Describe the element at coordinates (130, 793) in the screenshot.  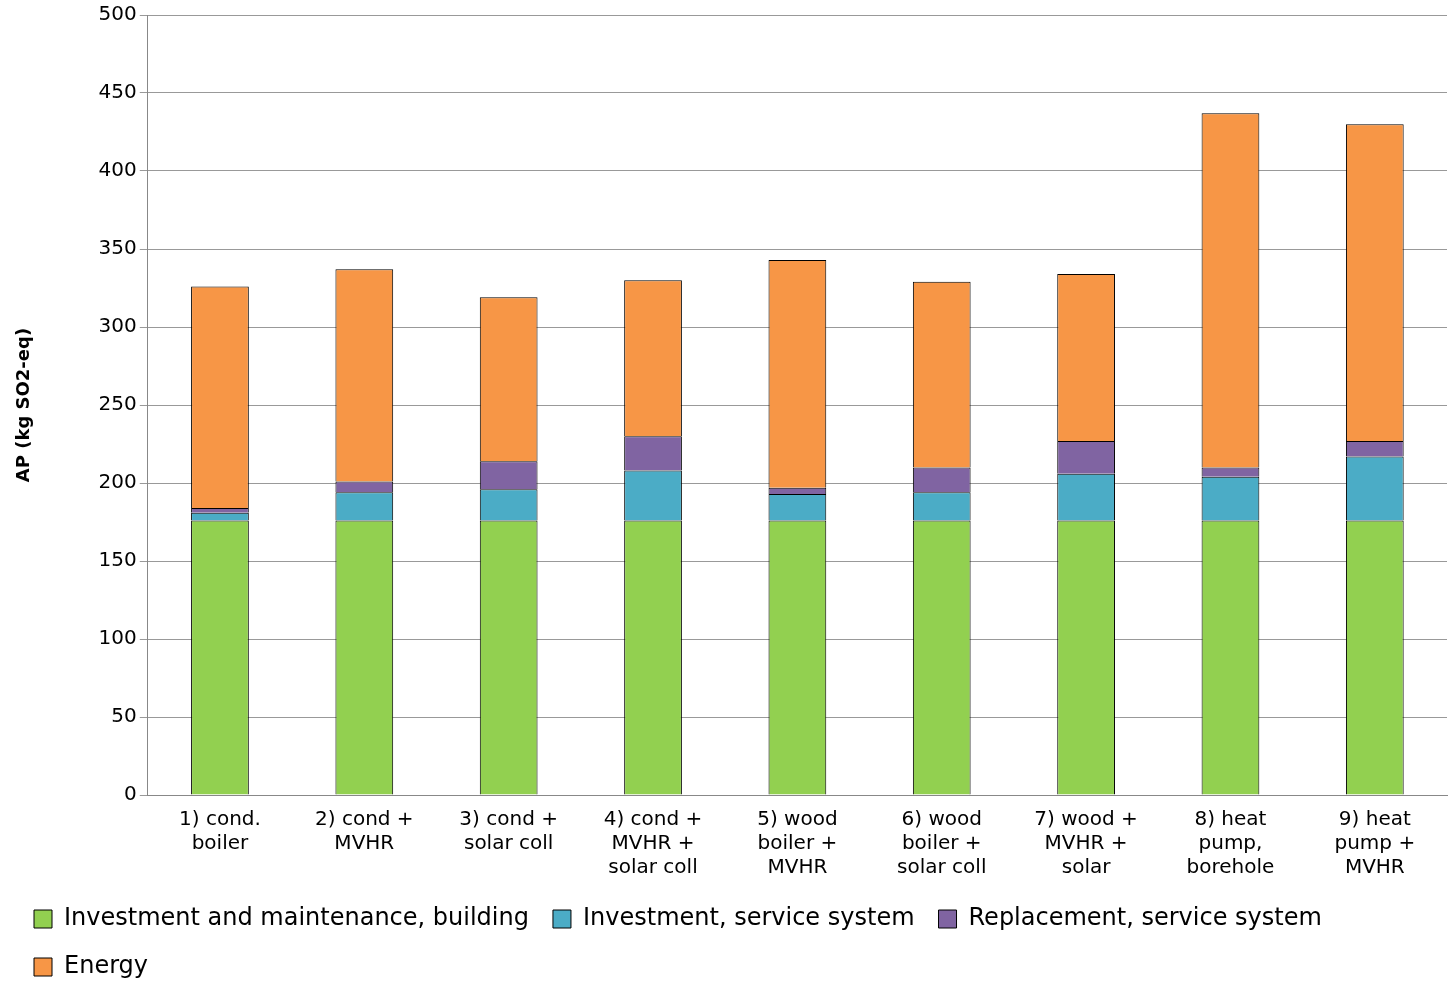
I see `y-tick-label: 0` at that location.